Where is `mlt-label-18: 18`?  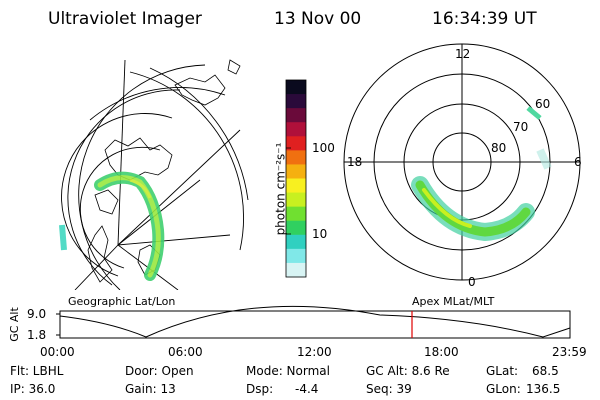
mlt-label-18: 18 is located at coordinates (355, 162).